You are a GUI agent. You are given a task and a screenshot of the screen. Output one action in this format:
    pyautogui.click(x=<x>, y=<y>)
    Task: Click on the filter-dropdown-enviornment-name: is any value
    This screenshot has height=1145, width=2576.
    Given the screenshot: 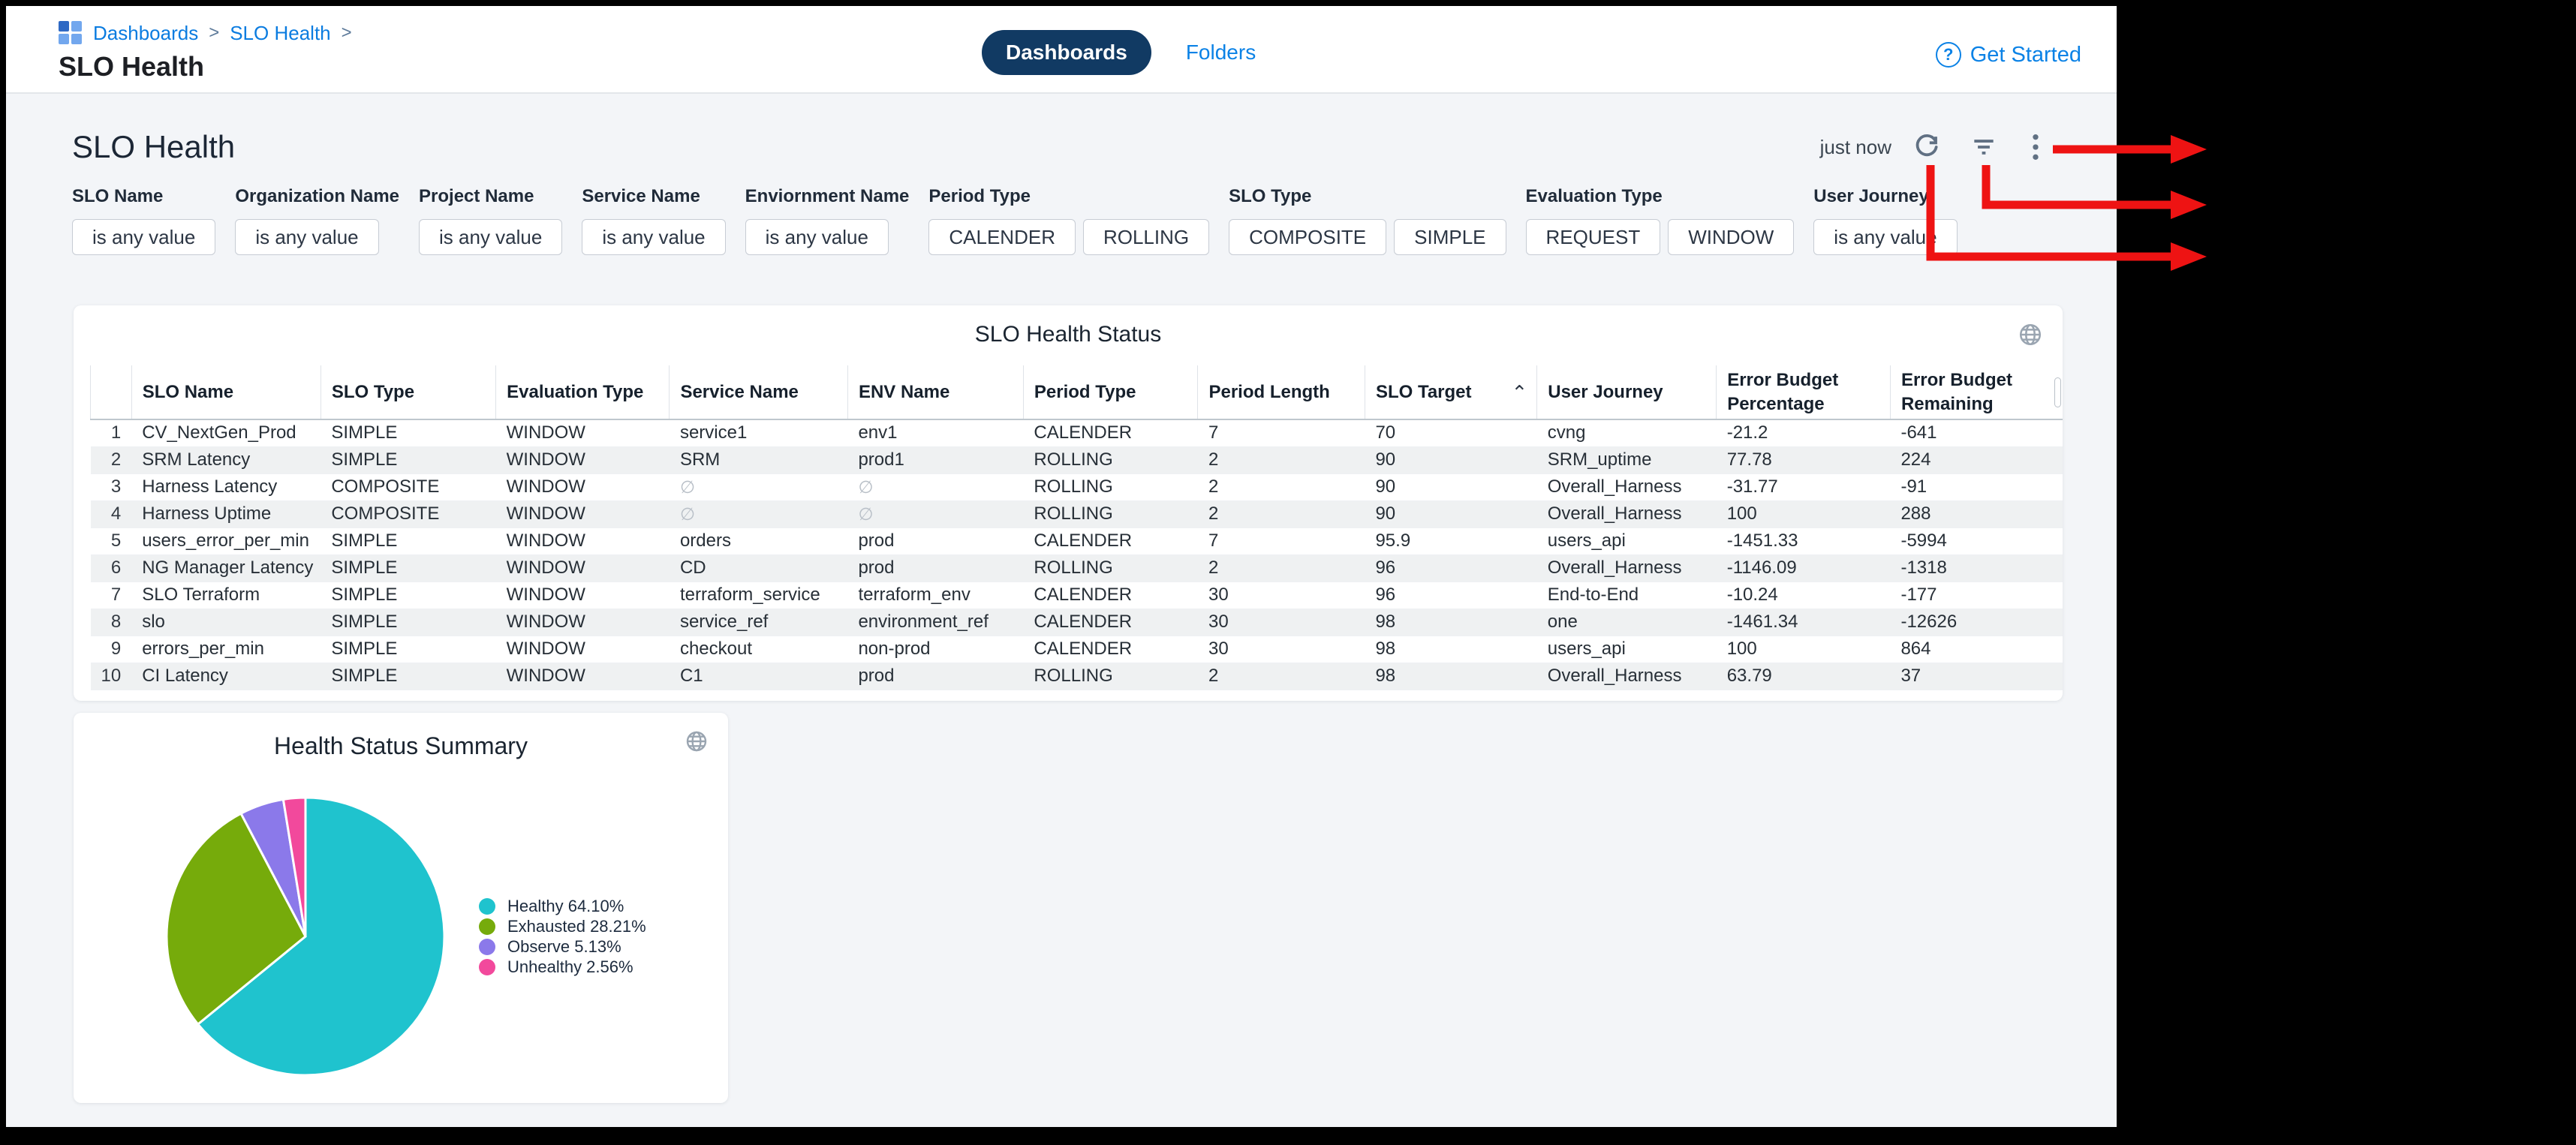 What is the action you would take?
    pyautogui.click(x=817, y=237)
    